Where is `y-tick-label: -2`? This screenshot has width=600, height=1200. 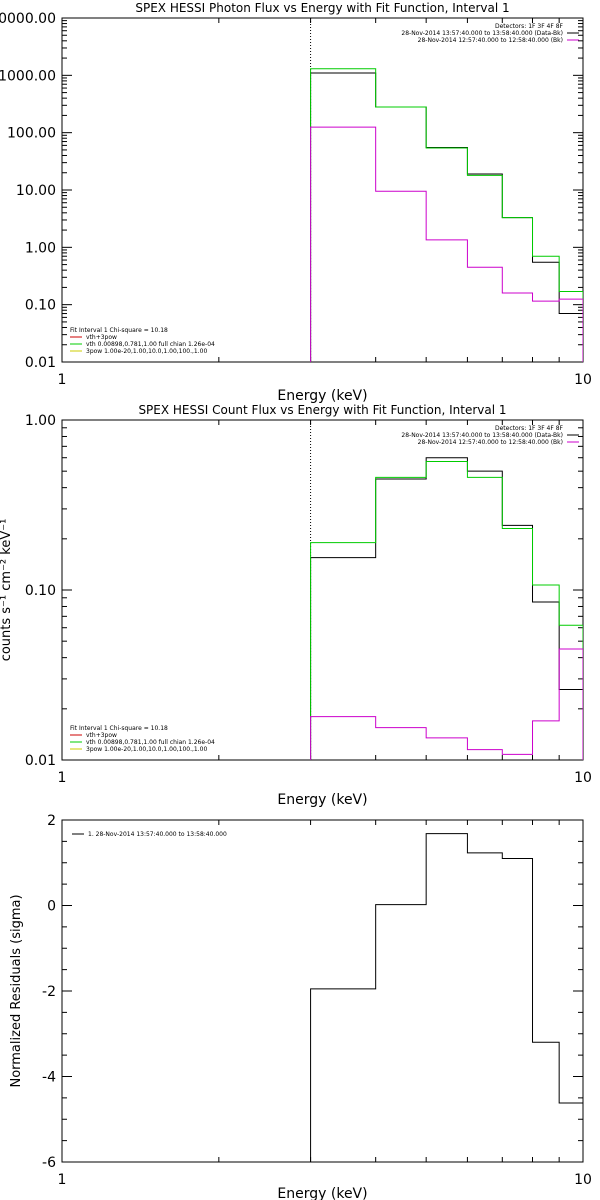
y-tick-label: -2 is located at coordinates (49, 992).